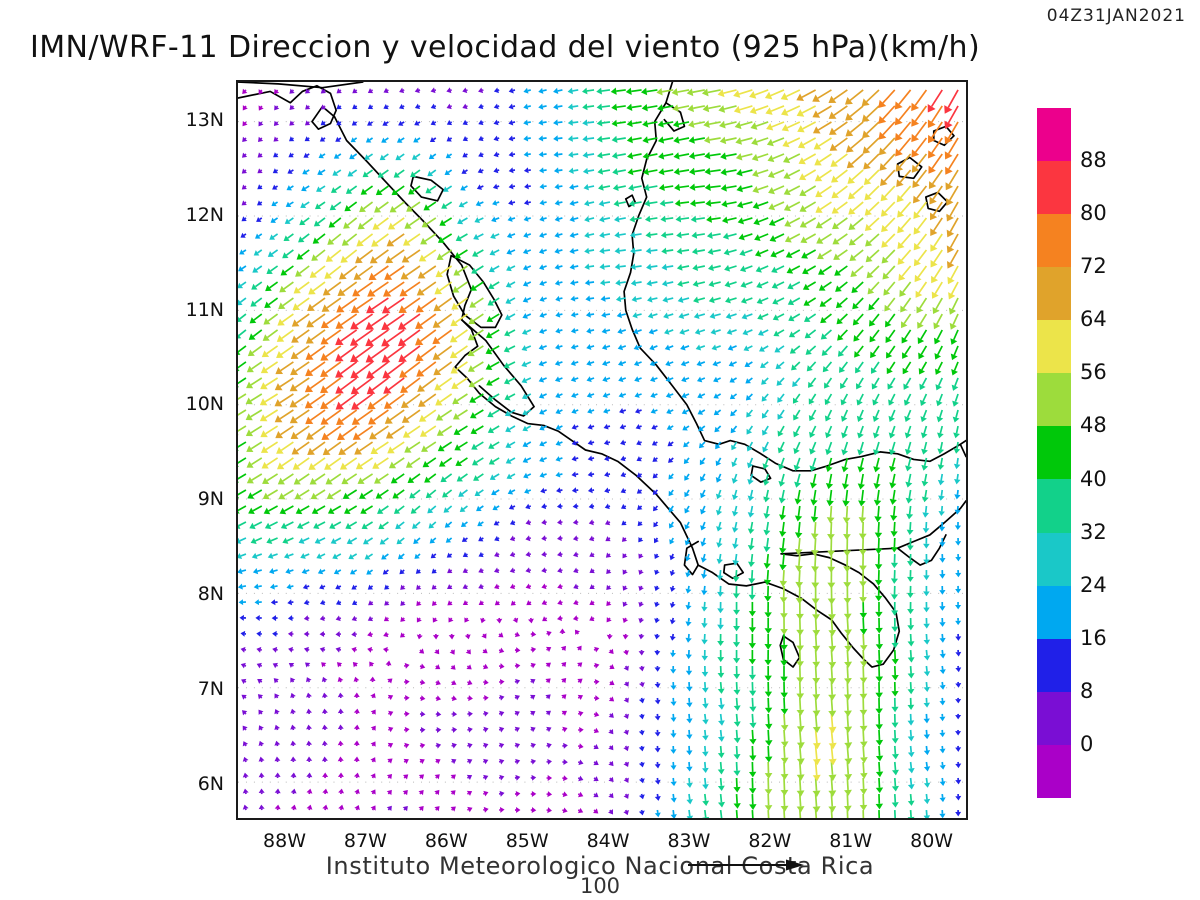  Describe the element at coordinates (527, 841) in the screenshot. I see `x-axis-tick: 85W` at that location.